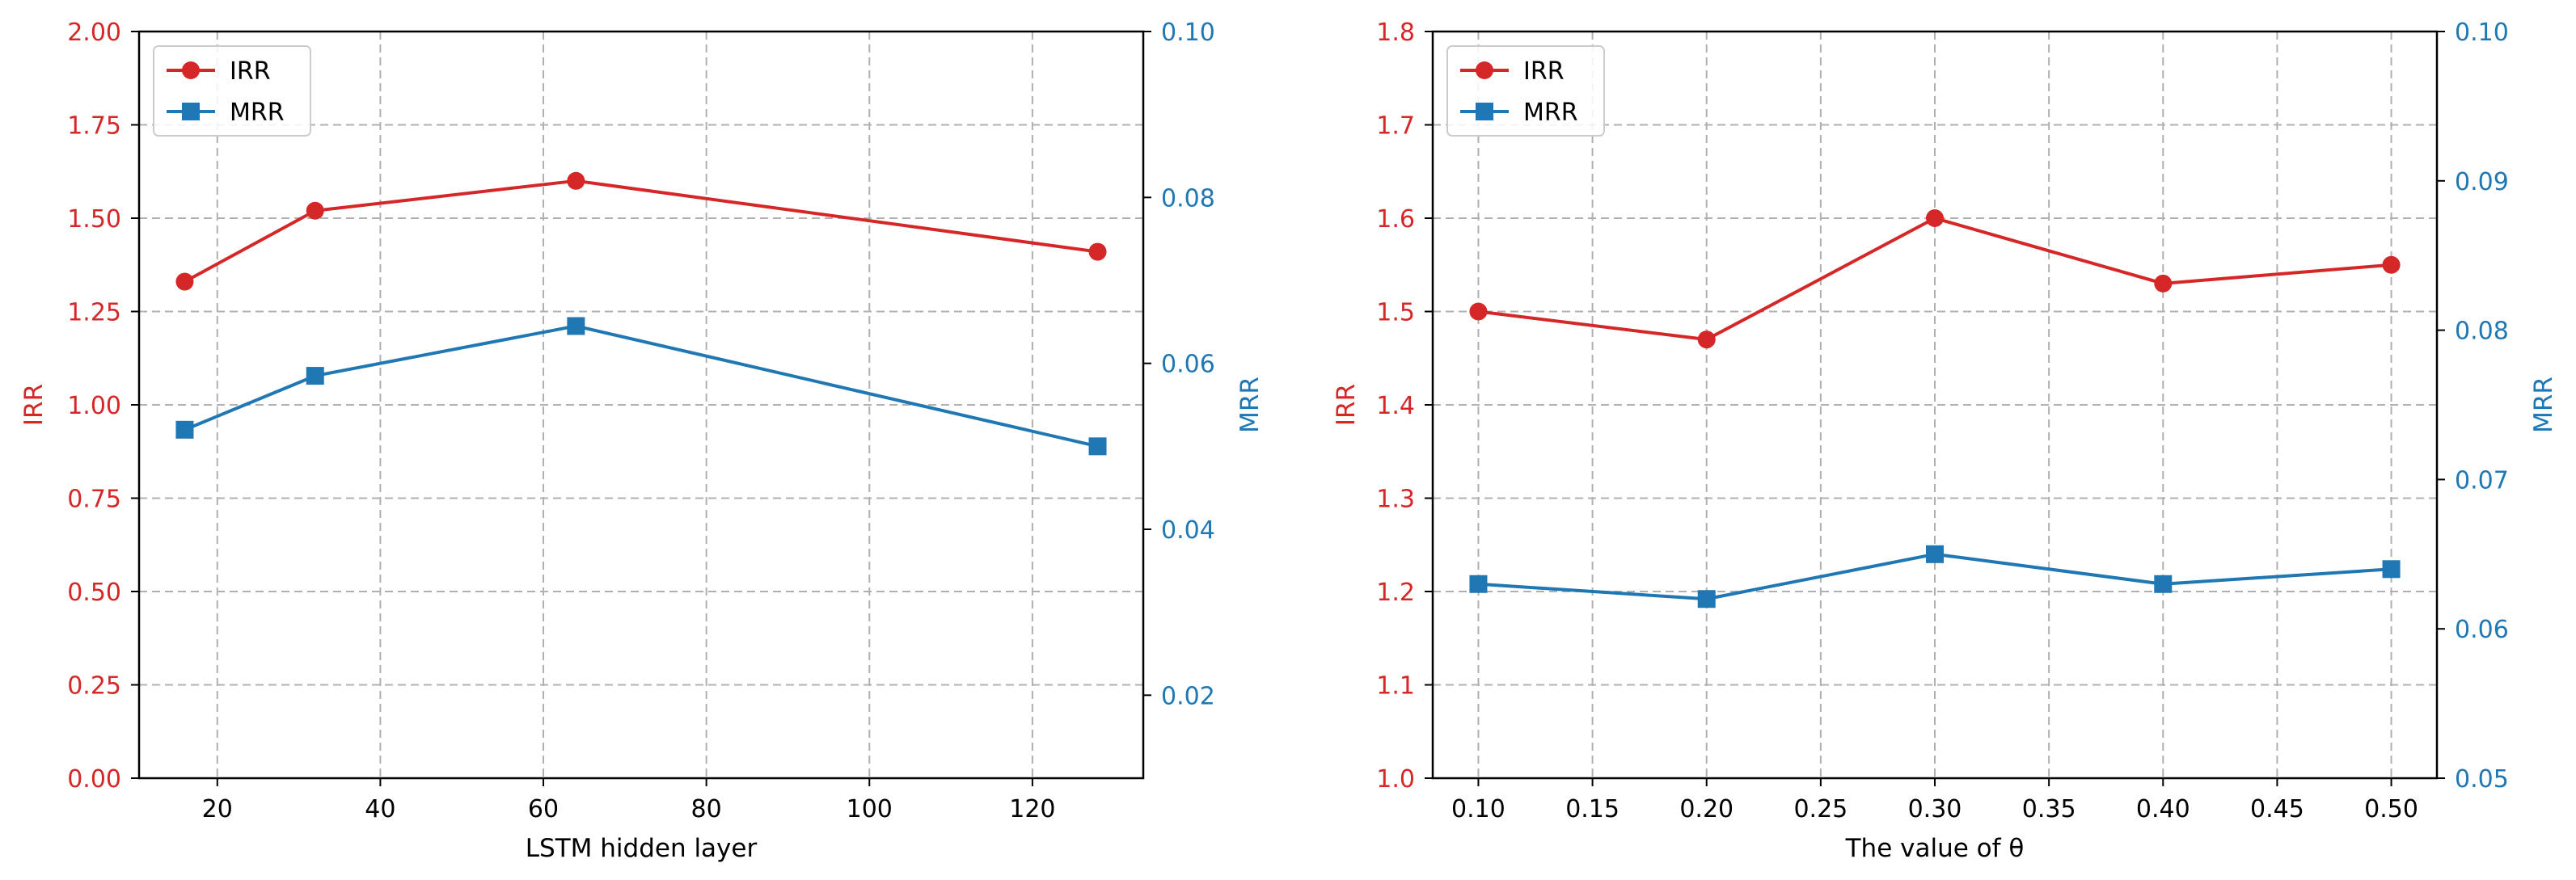 The height and width of the screenshot is (880, 2576). Describe the element at coordinates (2482, 182) in the screenshot. I see `right-y-tick-label: 0.09` at that location.